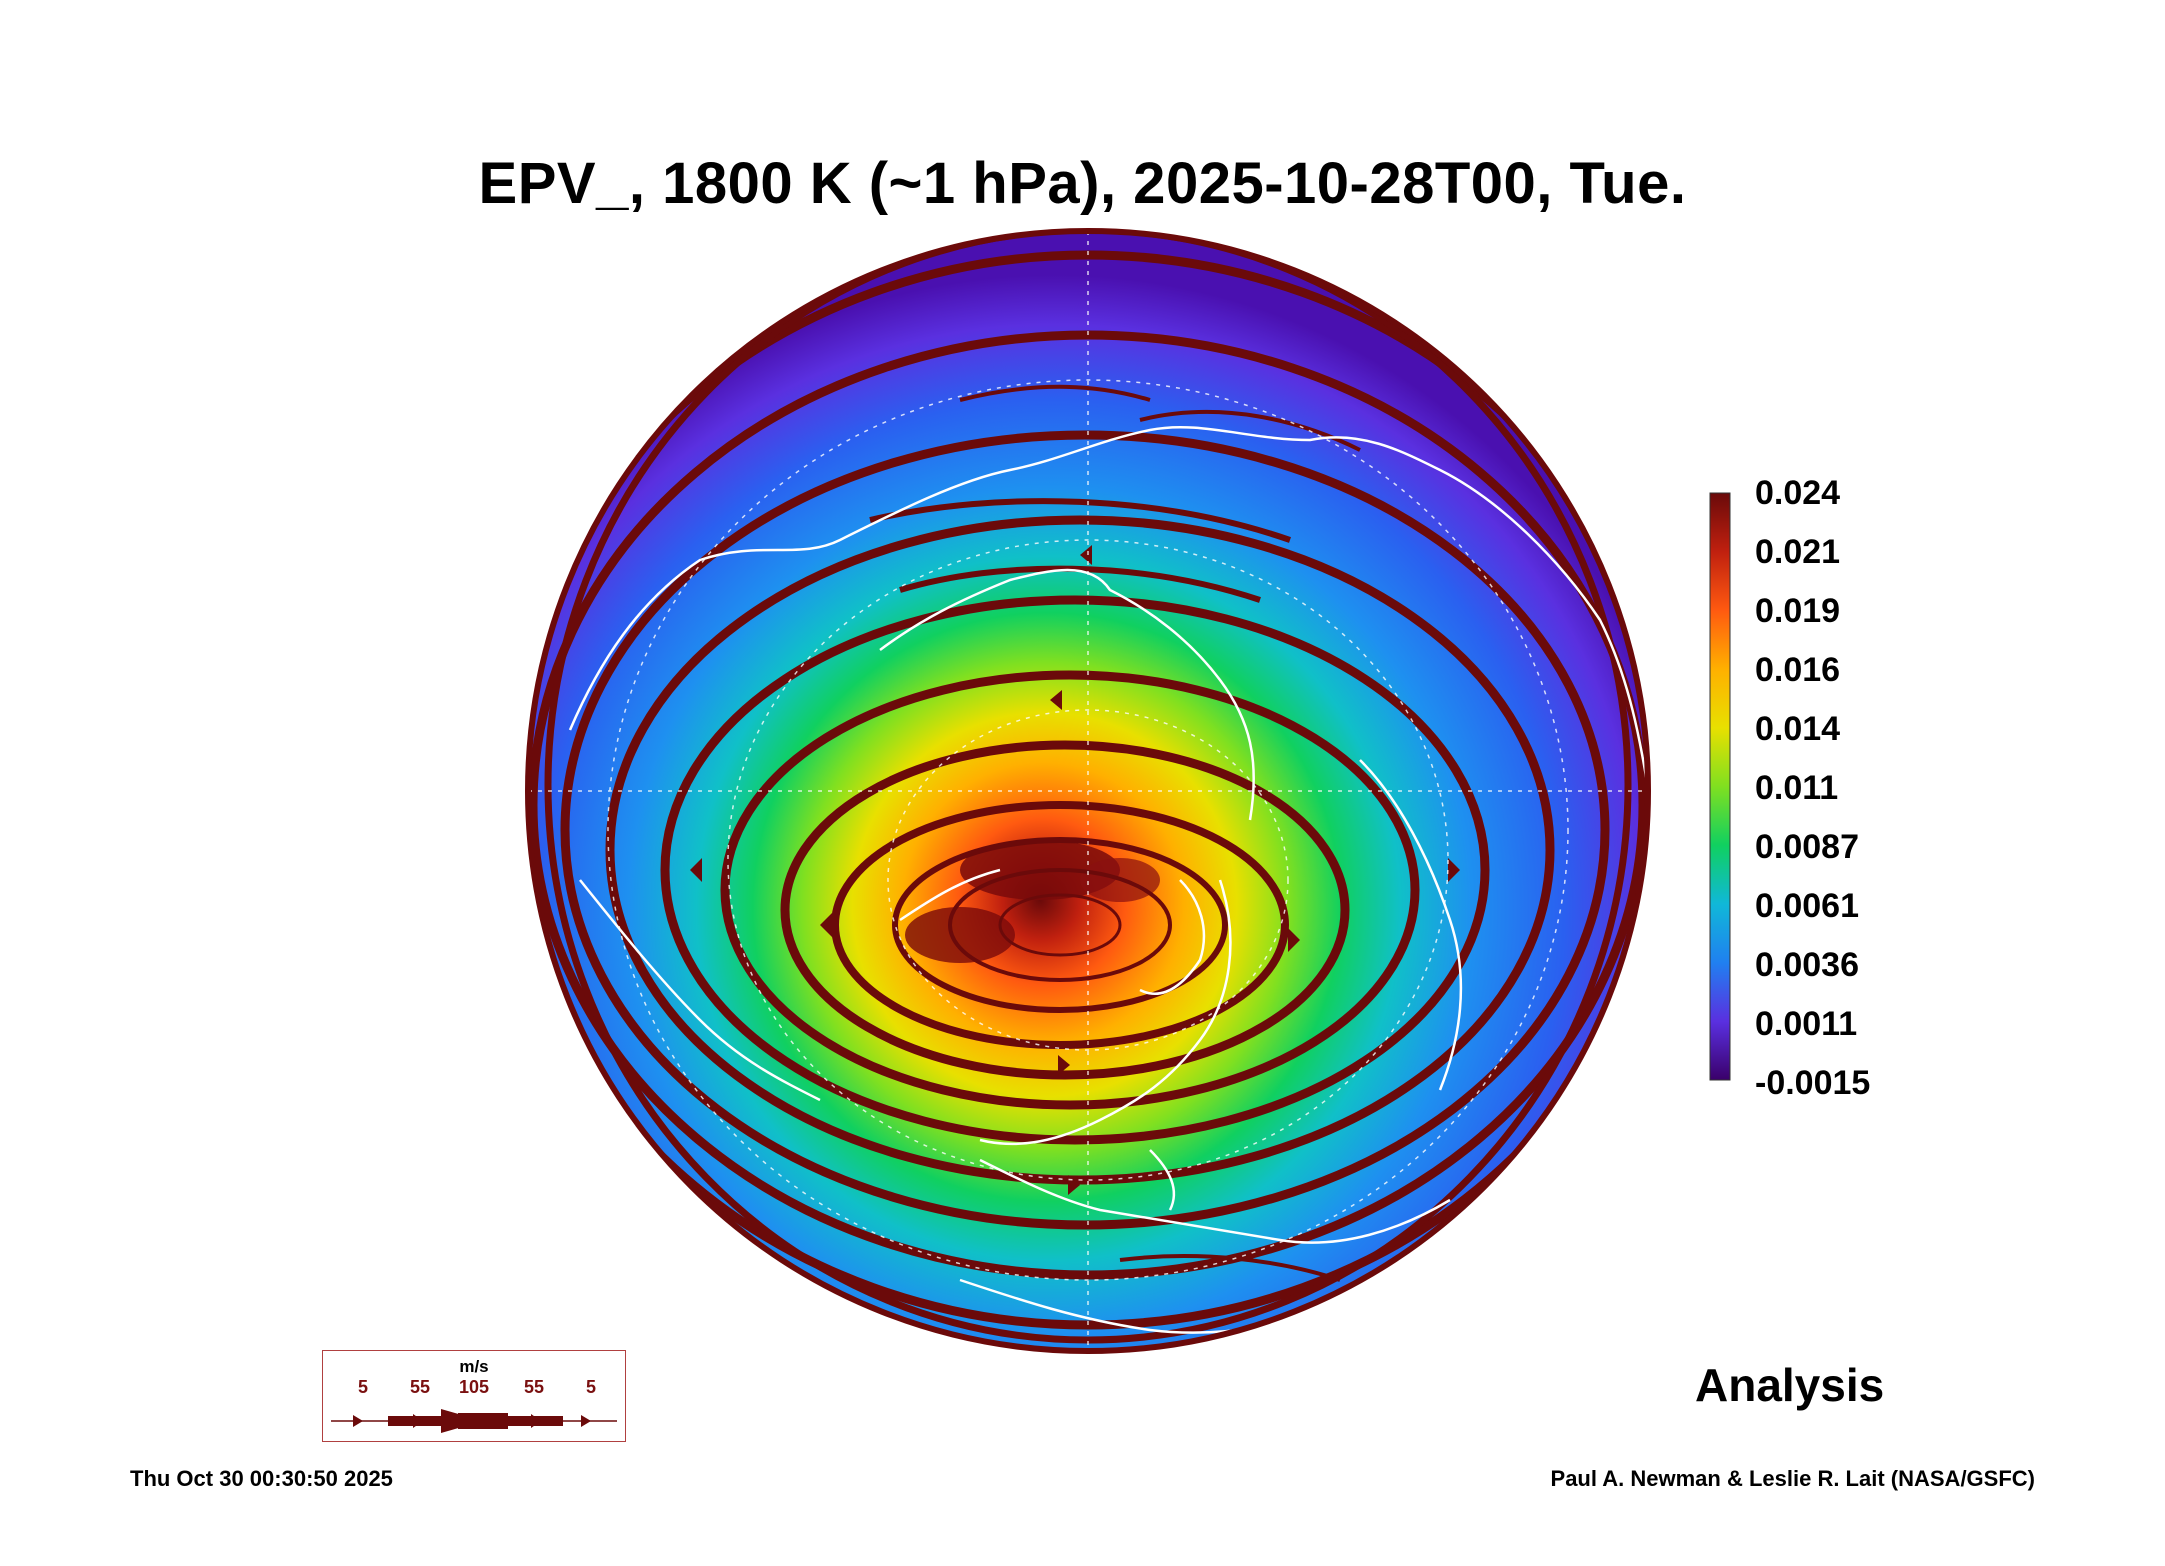 The height and width of the screenshot is (1566, 2165). What do you see at coordinates (1807, 847) in the screenshot?
I see `colorbar-label: 0.0087` at bounding box center [1807, 847].